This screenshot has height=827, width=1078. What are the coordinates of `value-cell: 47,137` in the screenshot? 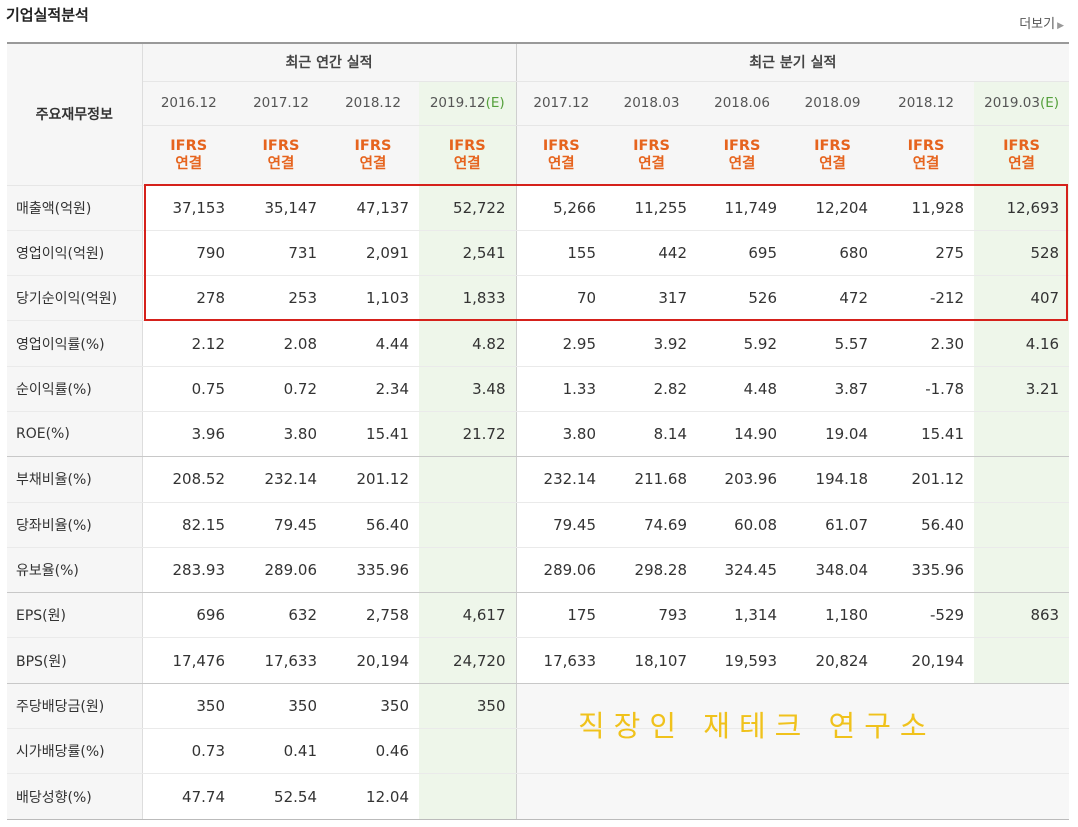 It's located at (373, 208).